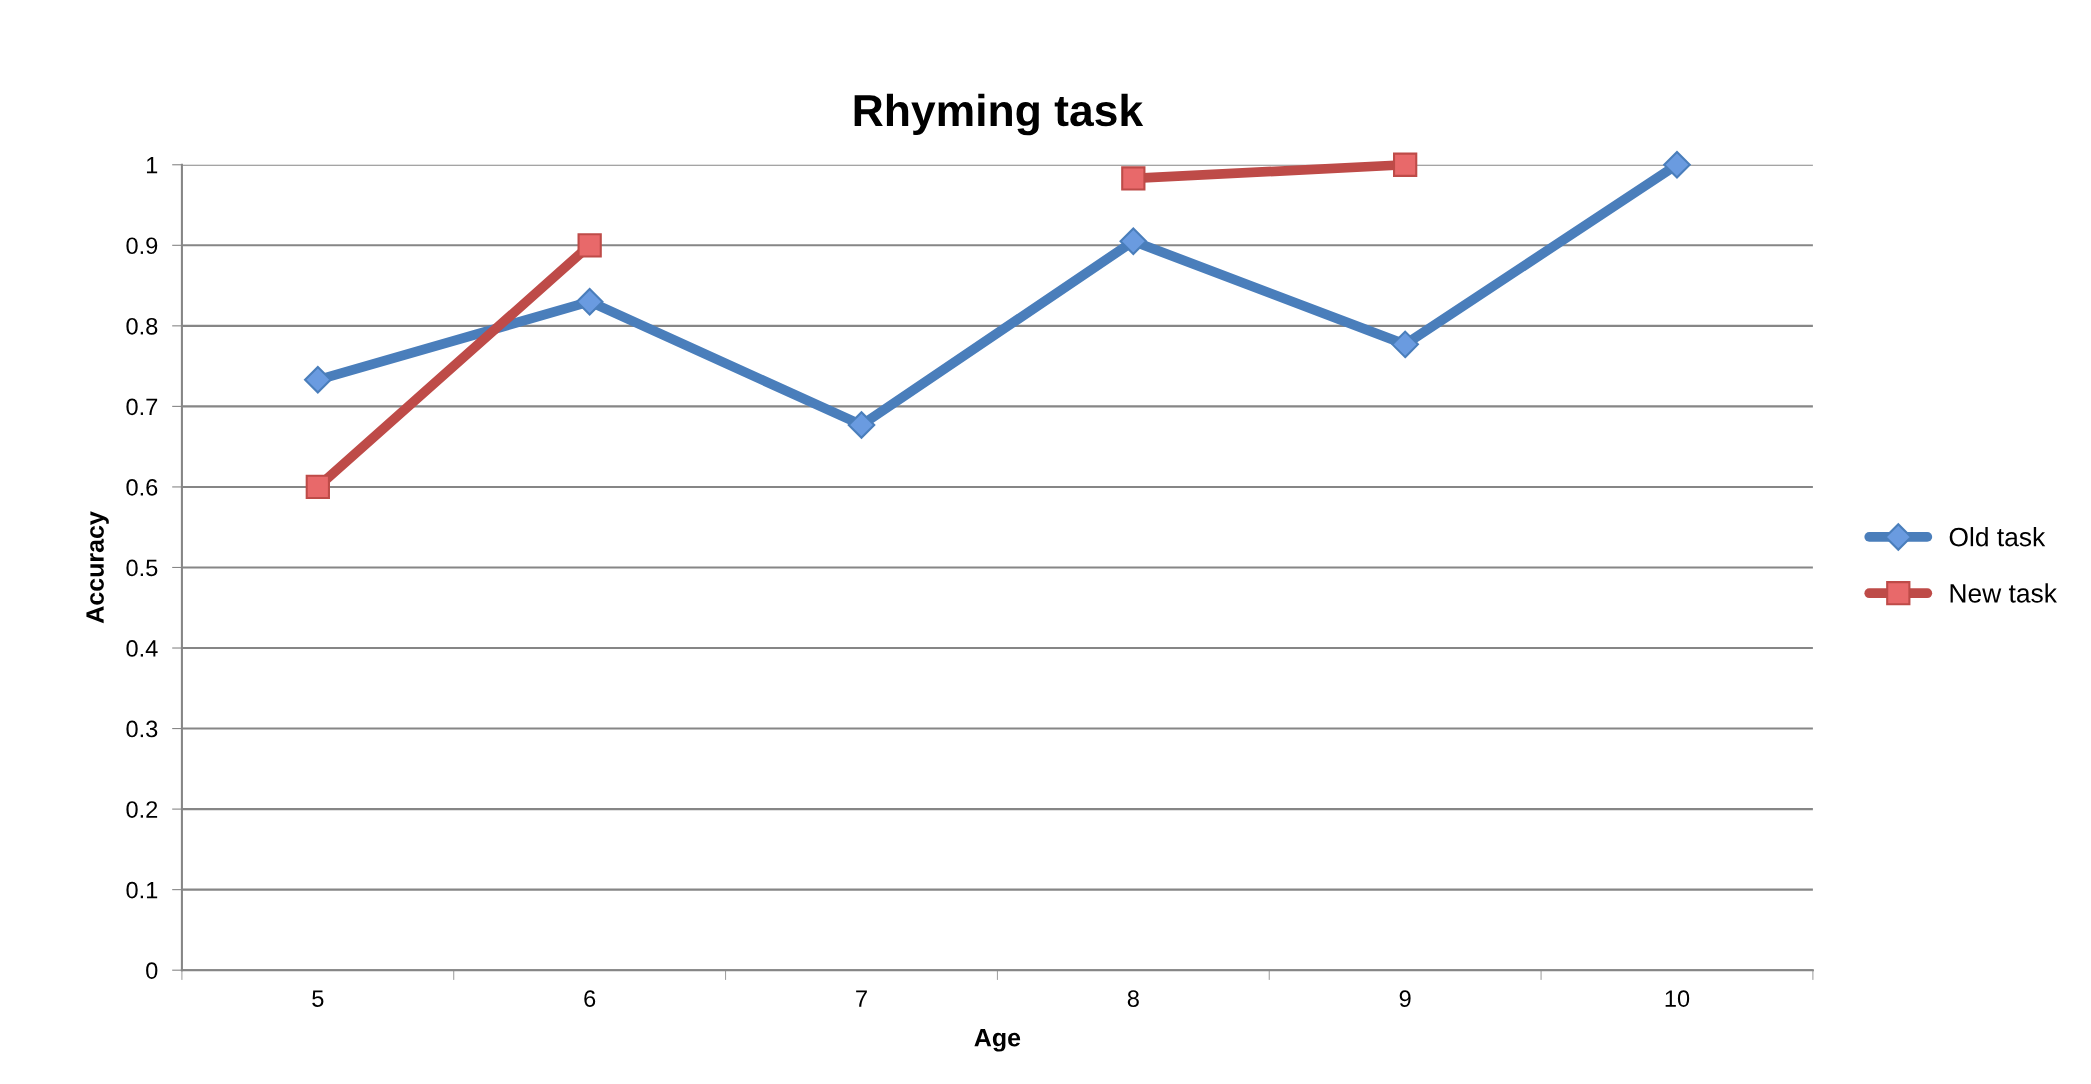  What do you see at coordinates (142, 407) in the screenshot?
I see `y-tick-label: 0.7` at bounding box center [142, 407].